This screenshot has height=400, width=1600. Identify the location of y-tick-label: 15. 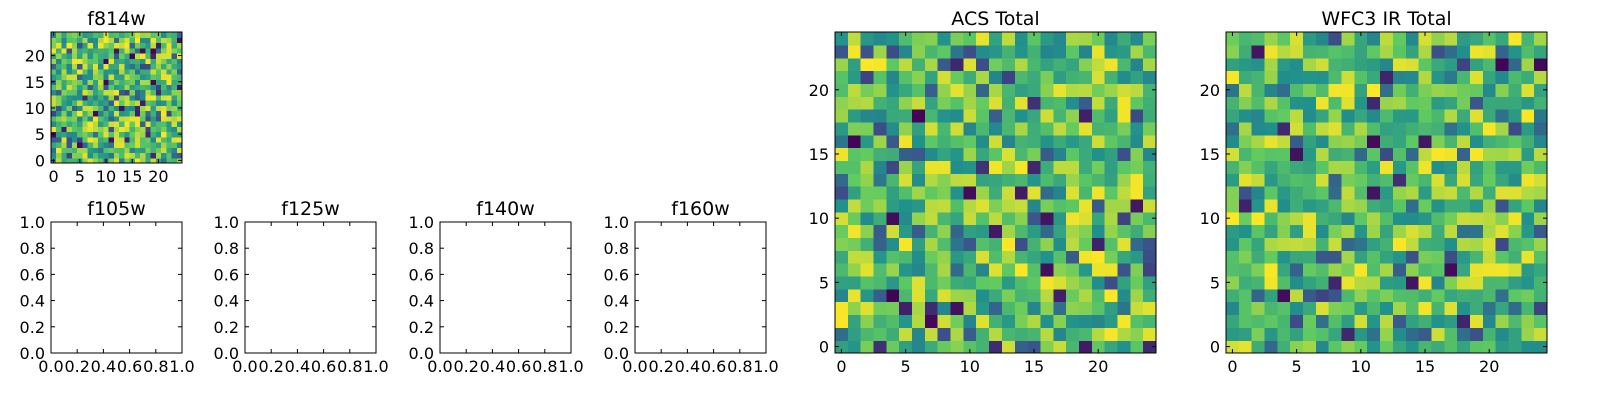
(819, 154).